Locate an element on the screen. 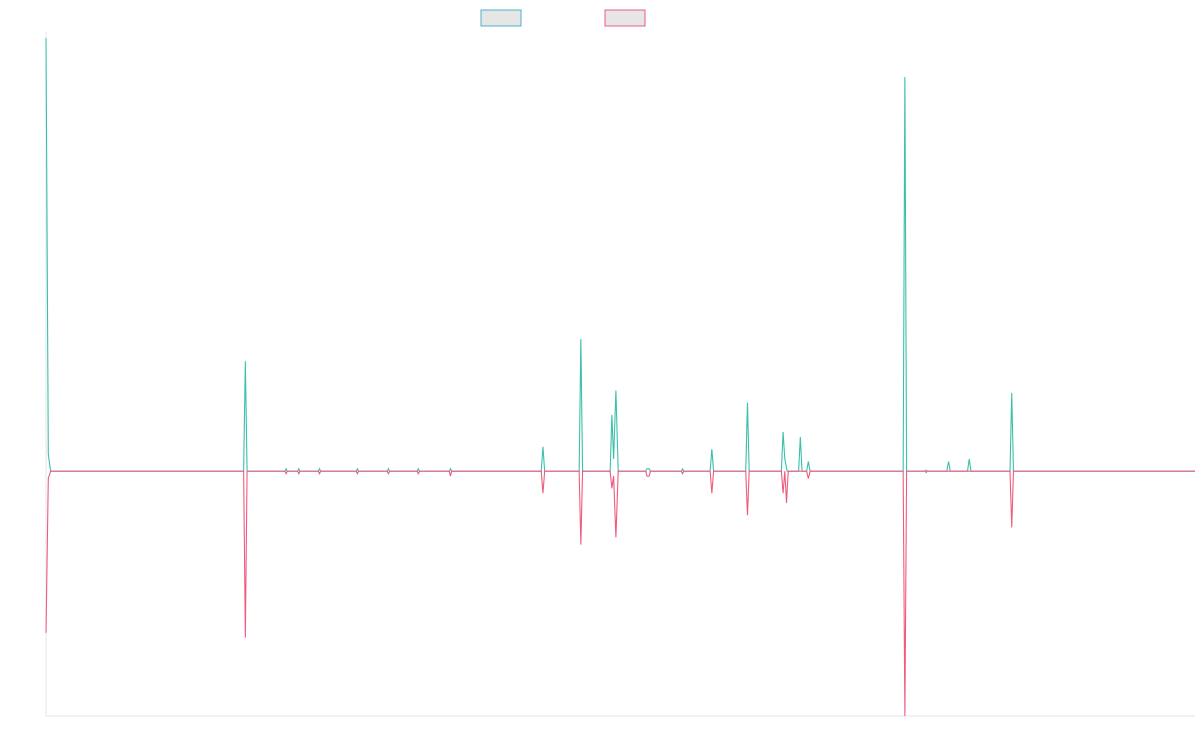  legend is located at coordinates (563, 18).